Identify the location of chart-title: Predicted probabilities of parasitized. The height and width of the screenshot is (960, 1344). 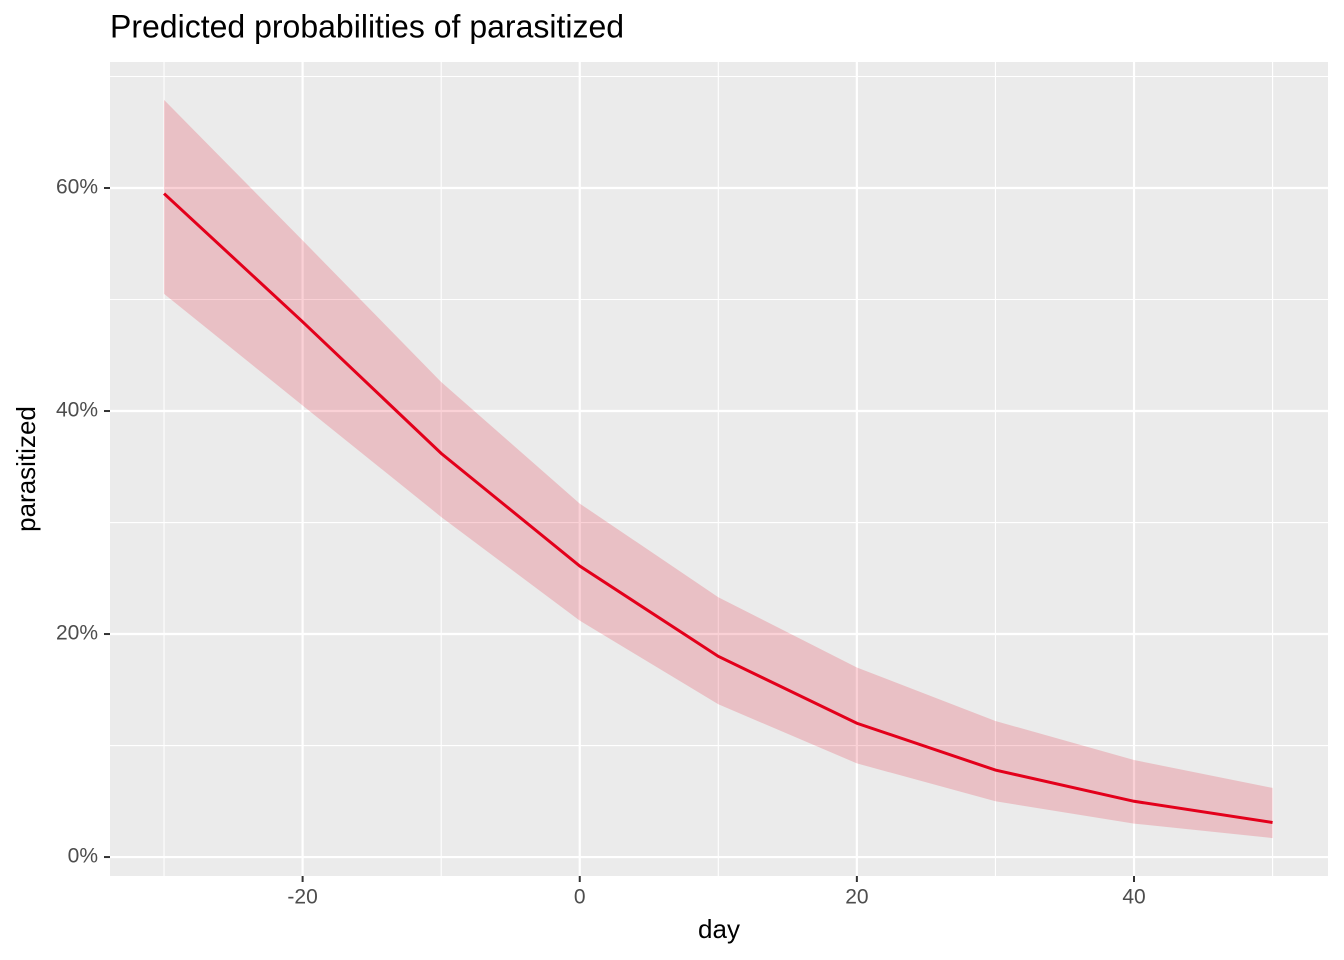
(367, 26).